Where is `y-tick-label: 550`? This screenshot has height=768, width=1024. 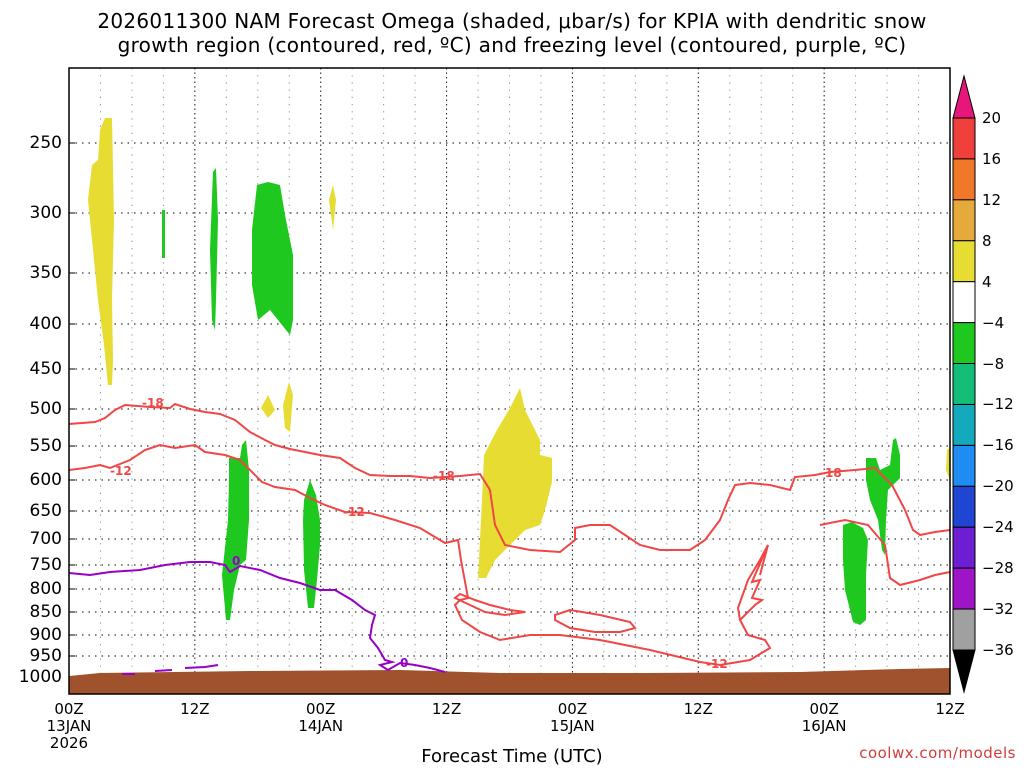
y-tick-label: 550 is located at coordinates (45, 446).